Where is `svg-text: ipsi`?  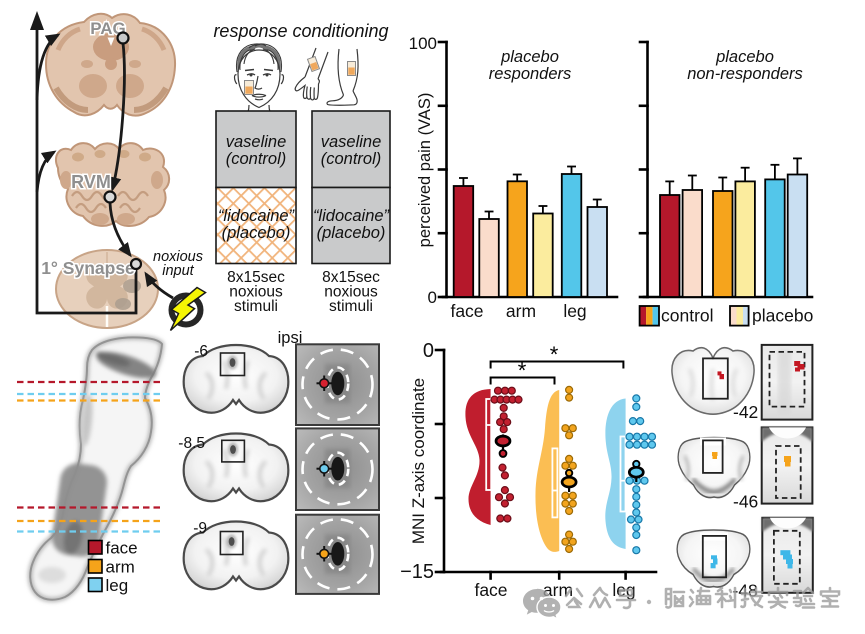 svg-text: ipsi is located at coordinates (290, 338).